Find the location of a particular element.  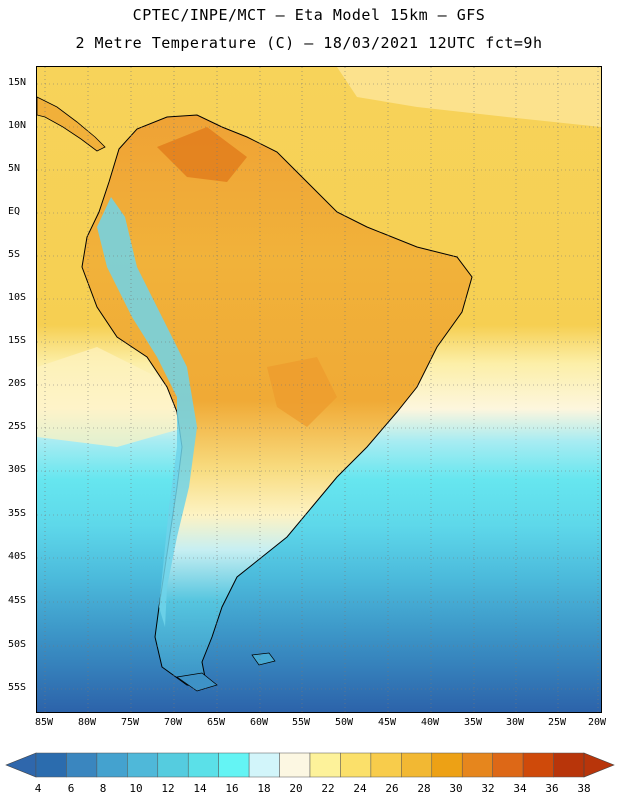

colorbar-tick-label: 4 is located at coordinates (38, 788).